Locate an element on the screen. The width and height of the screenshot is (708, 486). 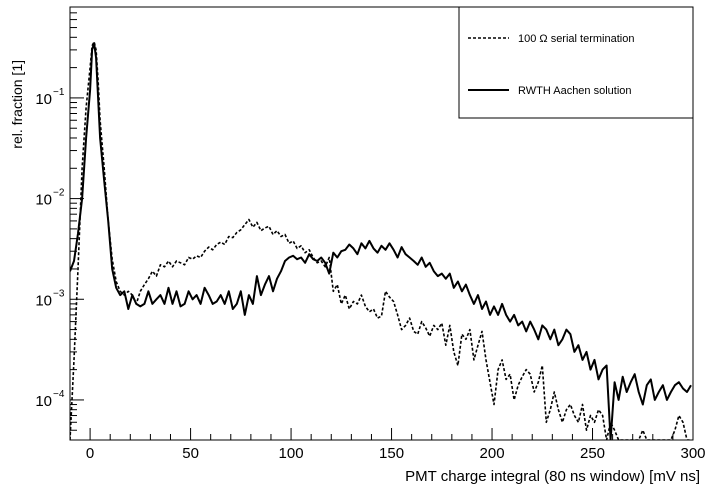
y-axis-label: rel. fraction [1] is located at coordinates (17, 104).